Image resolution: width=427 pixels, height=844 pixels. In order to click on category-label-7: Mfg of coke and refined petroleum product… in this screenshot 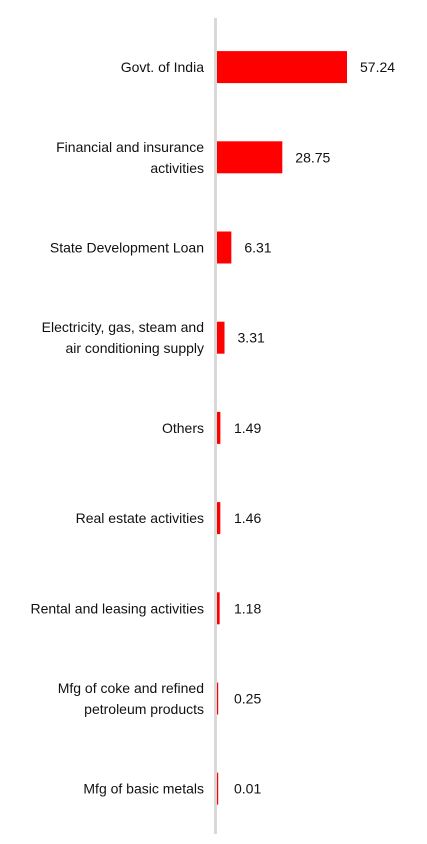, I will do `click(131, 698)`.